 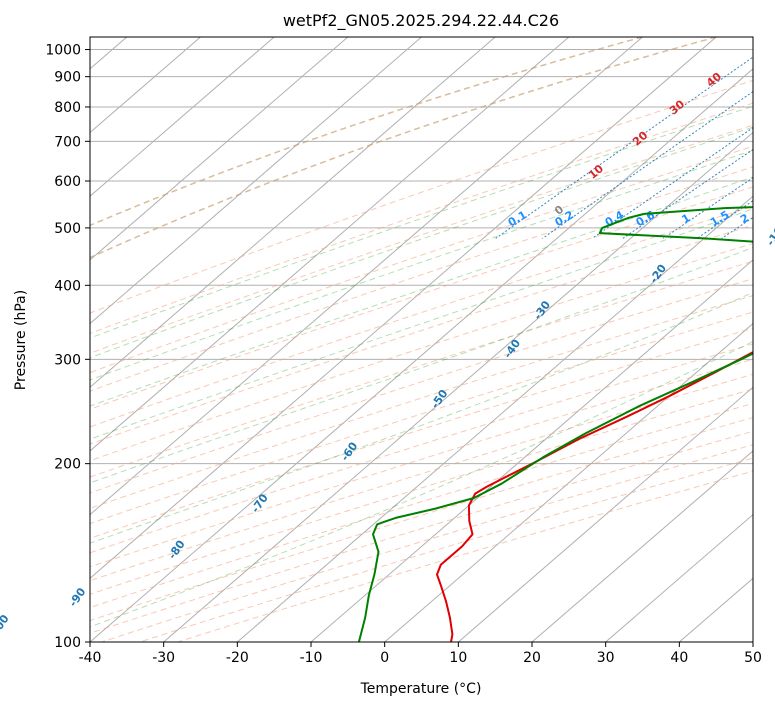 I want to click on y-tick-label: 700, so click(x=67, y=142).